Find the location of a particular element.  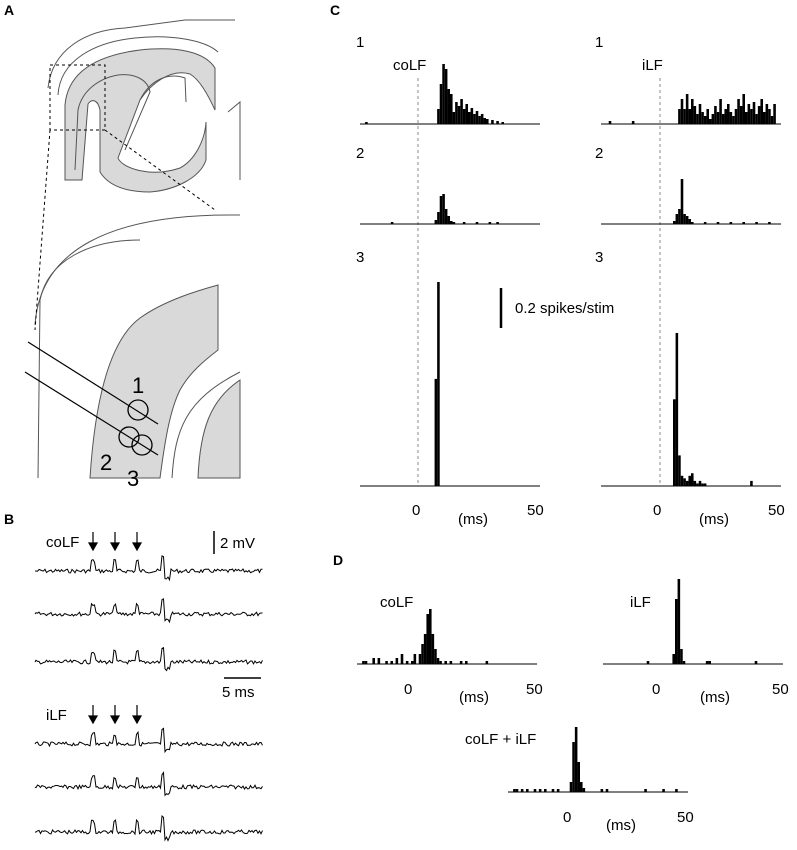

site-1-label: 1 is located at coordinates (138, 385).